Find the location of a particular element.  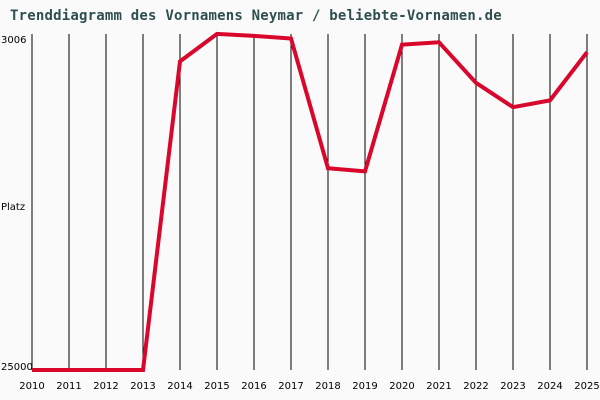

x-axis-tick-label: 2012 is located at coordinates (106, 386).